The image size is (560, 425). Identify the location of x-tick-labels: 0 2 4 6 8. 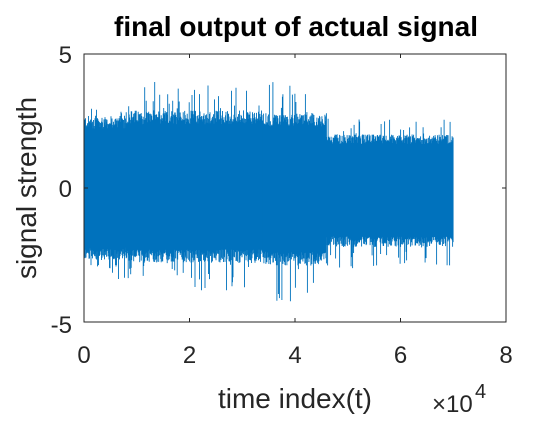
(294, 355).